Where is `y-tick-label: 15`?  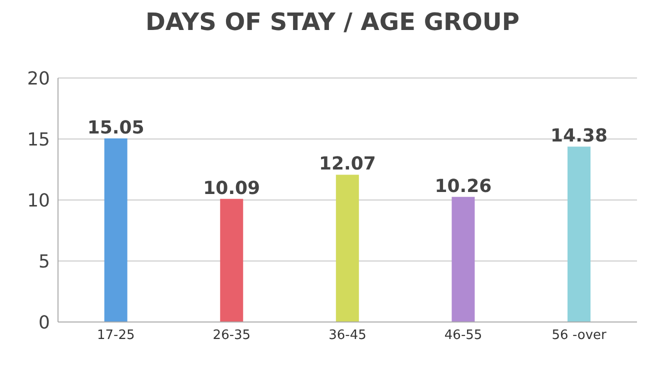 y-tick-label: 15 is located at coordinates (38, 139).